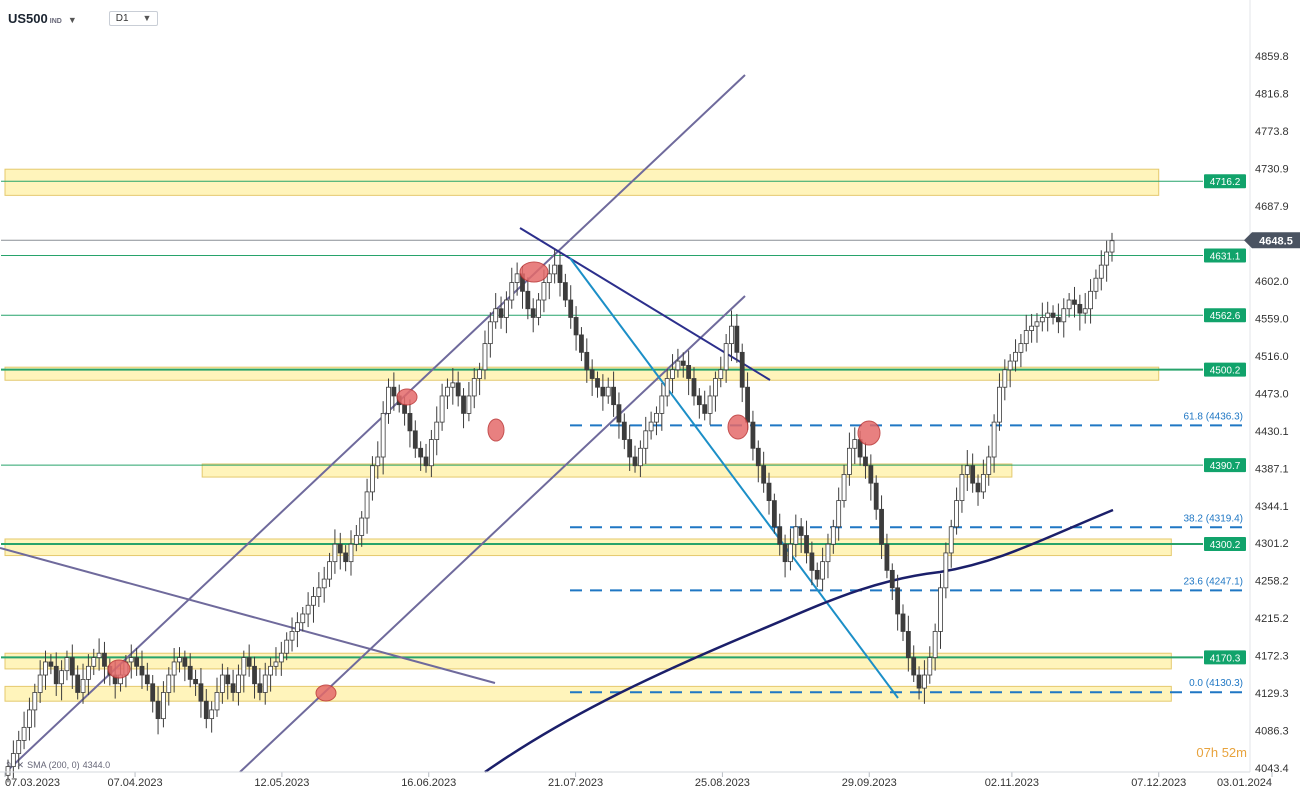  What do you see at coordinates (1272, 169) in the screenshot?
I see `y-tick-label-3: 4730.9` at bounding box center [1272, 169].